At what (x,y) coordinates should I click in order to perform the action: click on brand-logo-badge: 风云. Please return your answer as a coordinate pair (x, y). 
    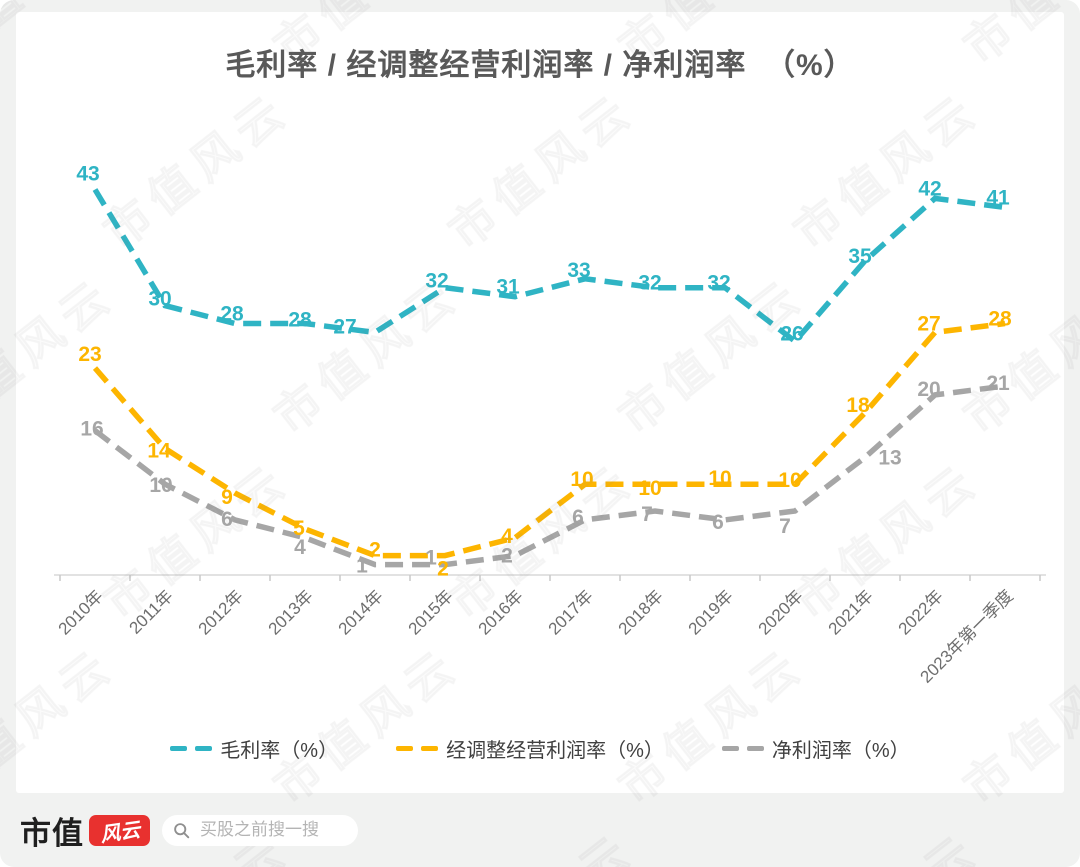
    Looking at the image, I should click on (119, 830).